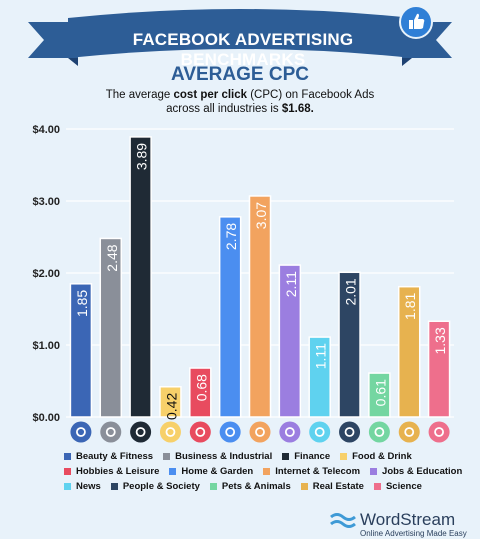 This screenshot has width=480, height=539. What do you see at coordinates (46, 418) in the screenshot?
I see `y-tick-label: $0.00` at bounding box center [46, 418].